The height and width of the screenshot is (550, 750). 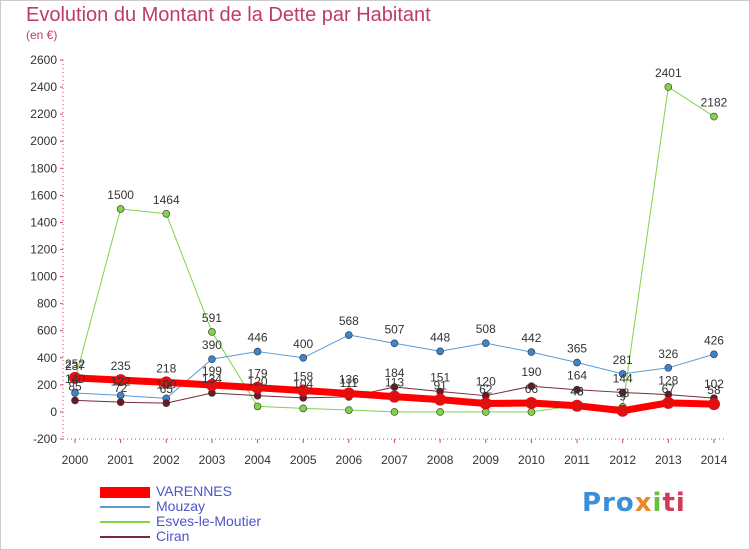 I want to click on data-label-mouzay: 446, so click(x=258, y=338).